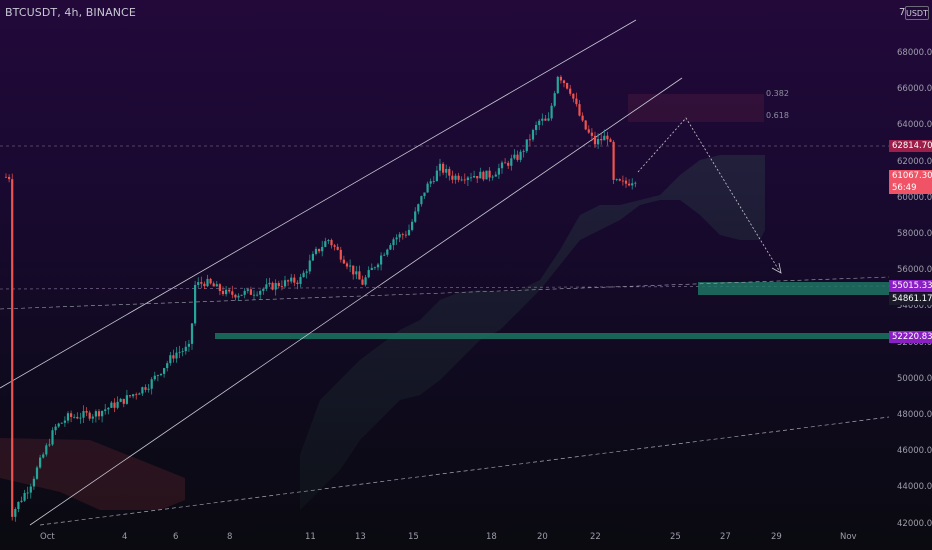 The height and width of the screenshot is (550, 932). Describe the element at coordinates (914, 306) in the screenshot. I see `y-tick-label: 54000.00` at that location.